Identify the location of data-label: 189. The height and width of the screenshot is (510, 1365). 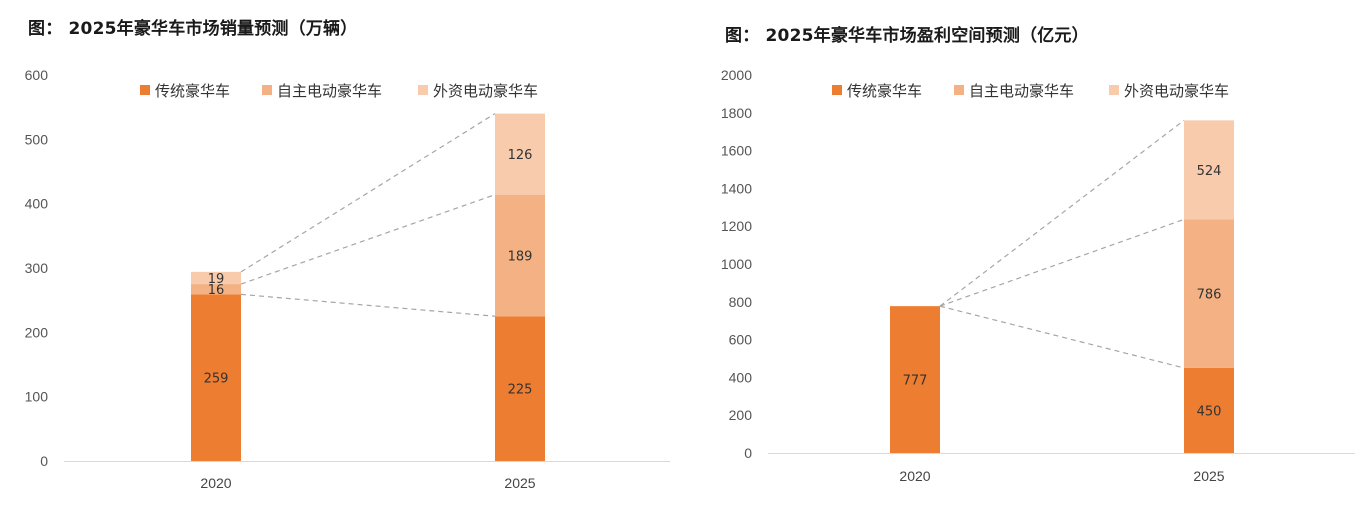
(520, 256).